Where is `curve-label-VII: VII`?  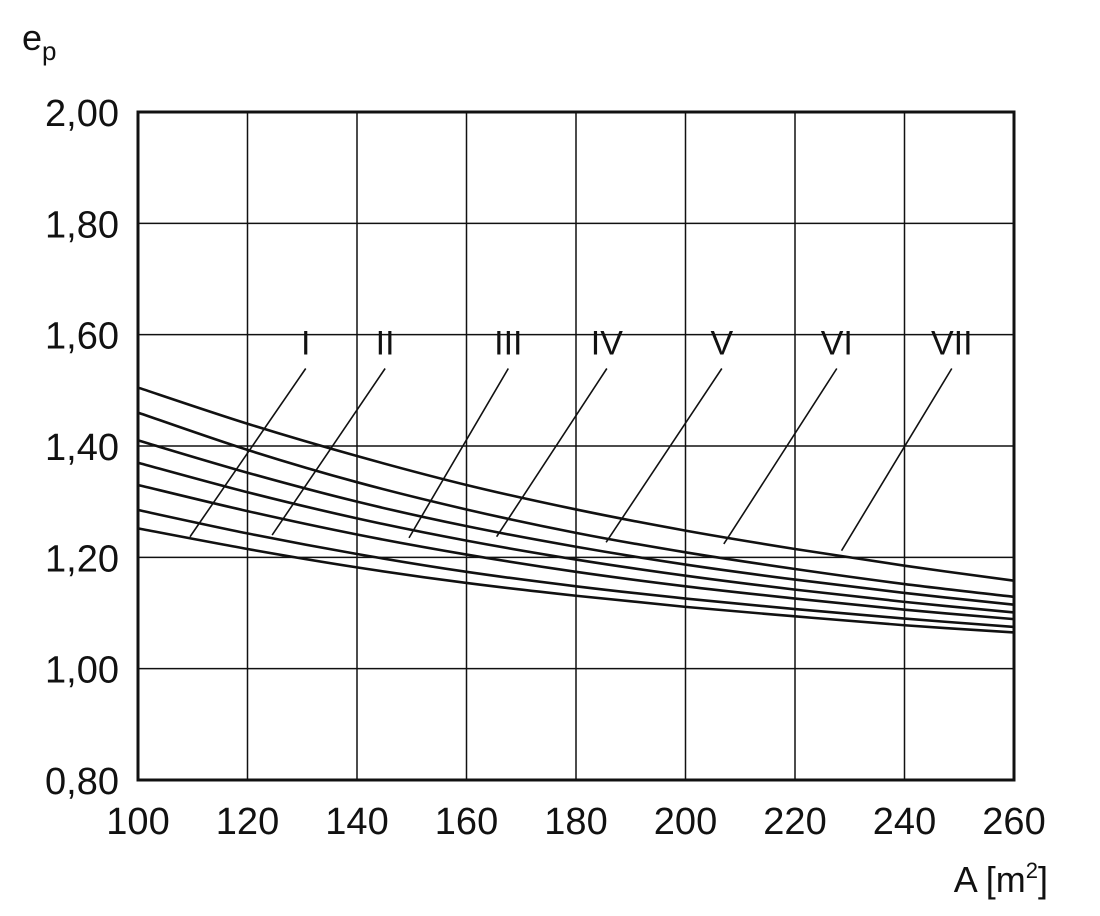 curve-label-VII: VII is located at coordinates (952, 344).